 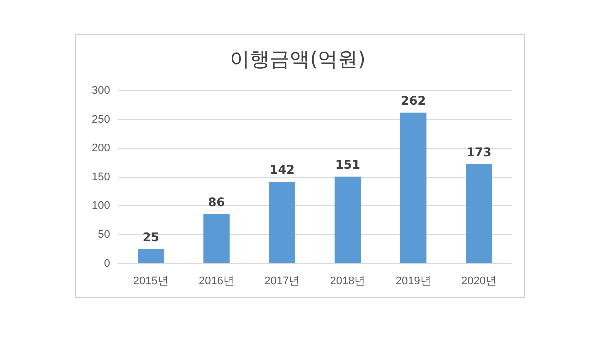 I want to click on y-tick-label: 50, so click(x=104, y=235).